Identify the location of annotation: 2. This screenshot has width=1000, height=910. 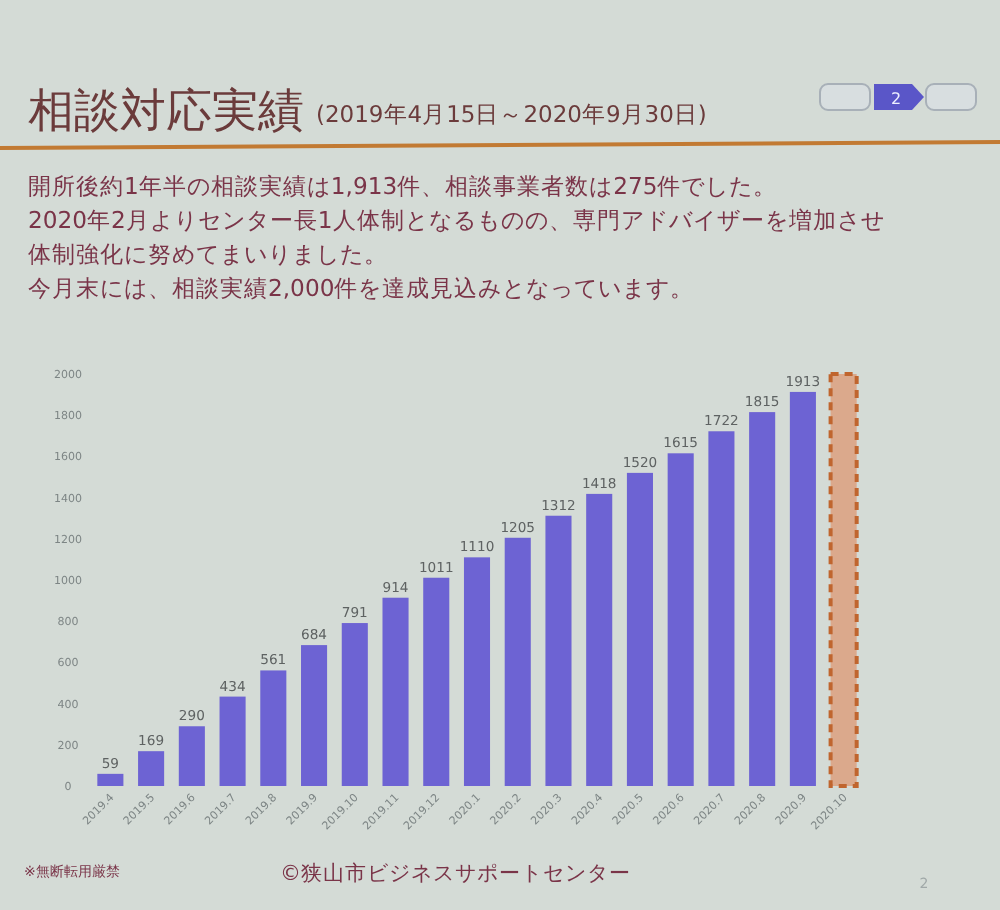
(896, 99).